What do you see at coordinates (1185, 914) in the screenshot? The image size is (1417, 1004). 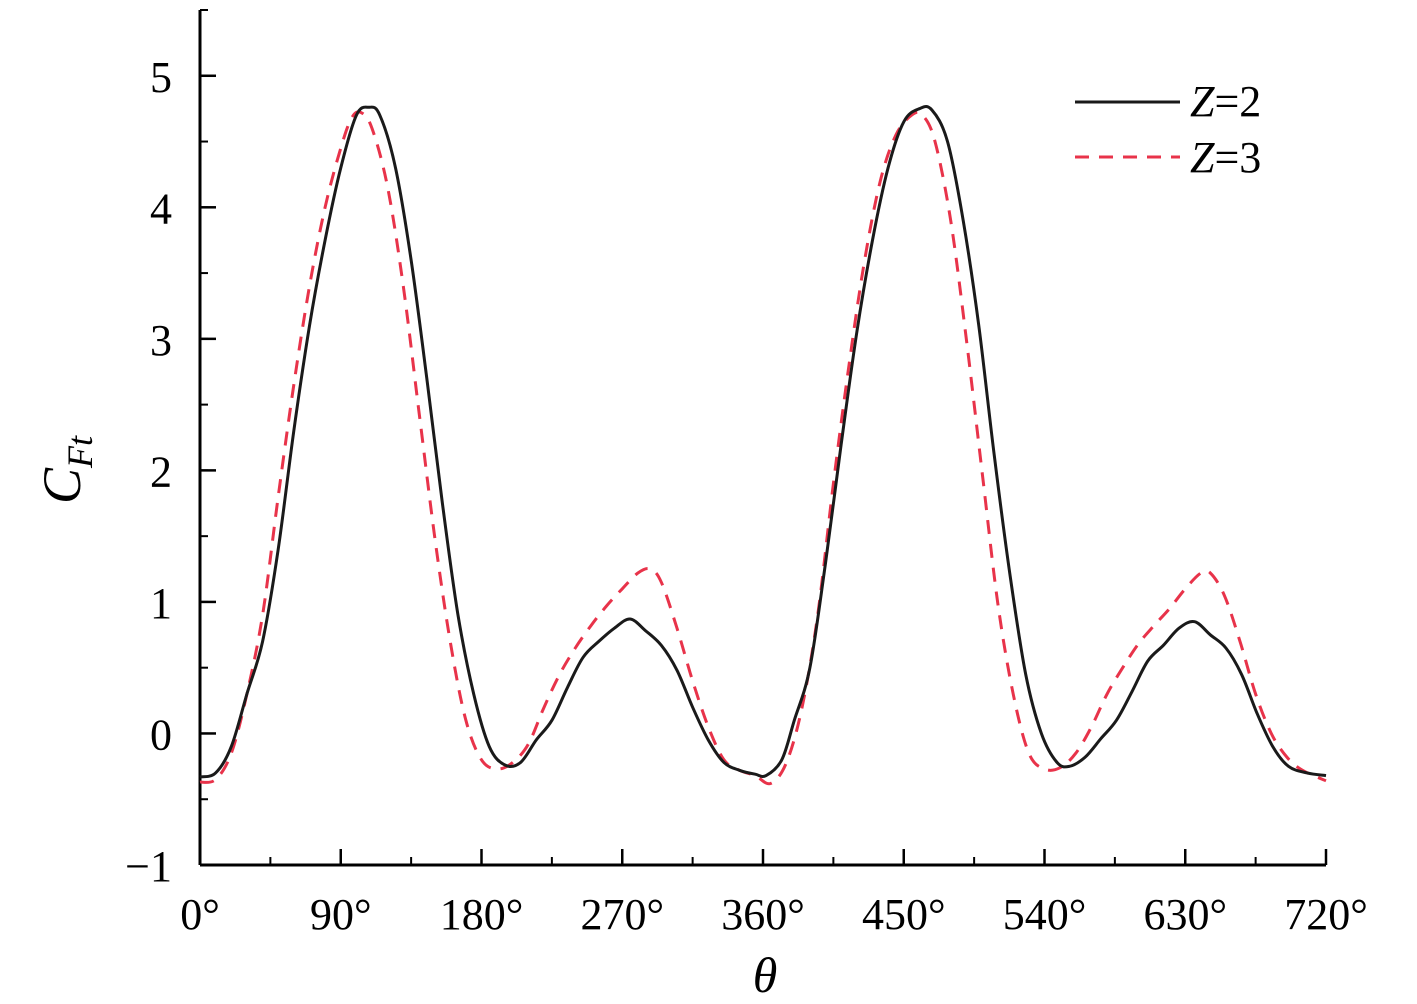 I see `x-tick-label: 630°` at bounding box center [1185, 914].